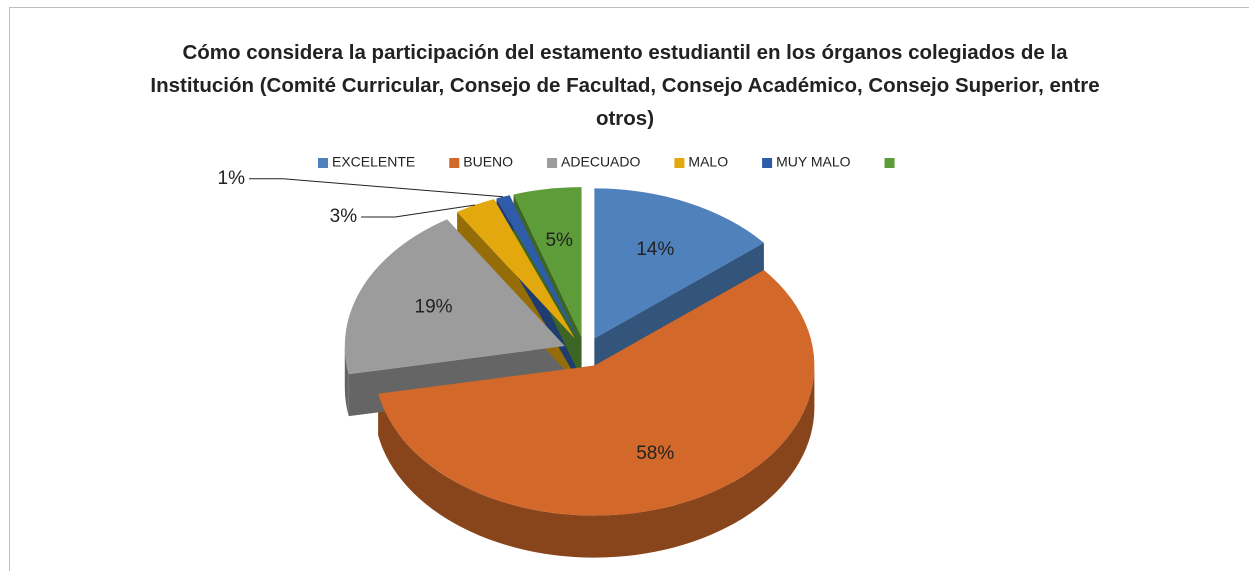  What do you see at coordinates (655, 453) in the screenshot?
I see `data-label: 58%` at bounding box center [655, 453].